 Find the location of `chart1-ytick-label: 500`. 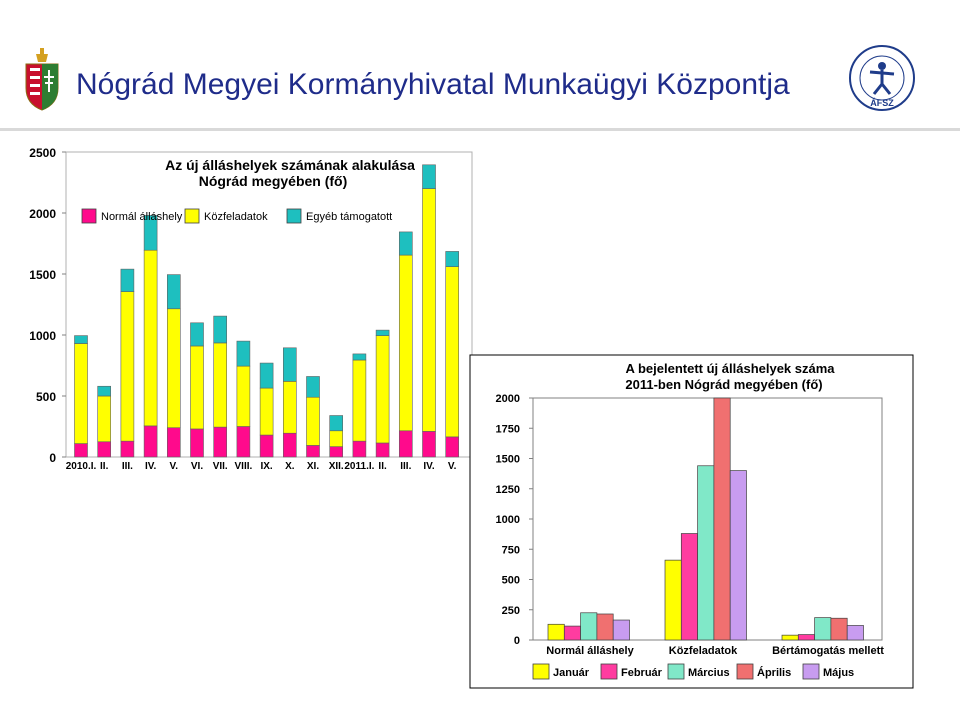

chart1-ytick-label: 500 is located at coordinates (46, 397).